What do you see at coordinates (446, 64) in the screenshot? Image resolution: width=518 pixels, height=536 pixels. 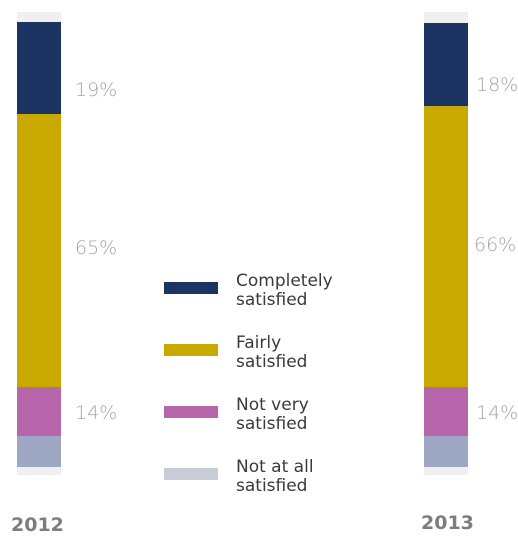 I see `bar-2013-completely-satisfied` at bounding box center [446, 64].